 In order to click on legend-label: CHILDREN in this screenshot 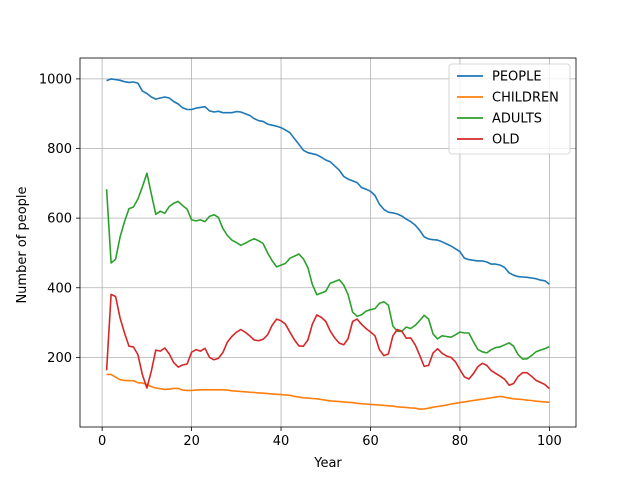, I will do `click(525, 98)`.